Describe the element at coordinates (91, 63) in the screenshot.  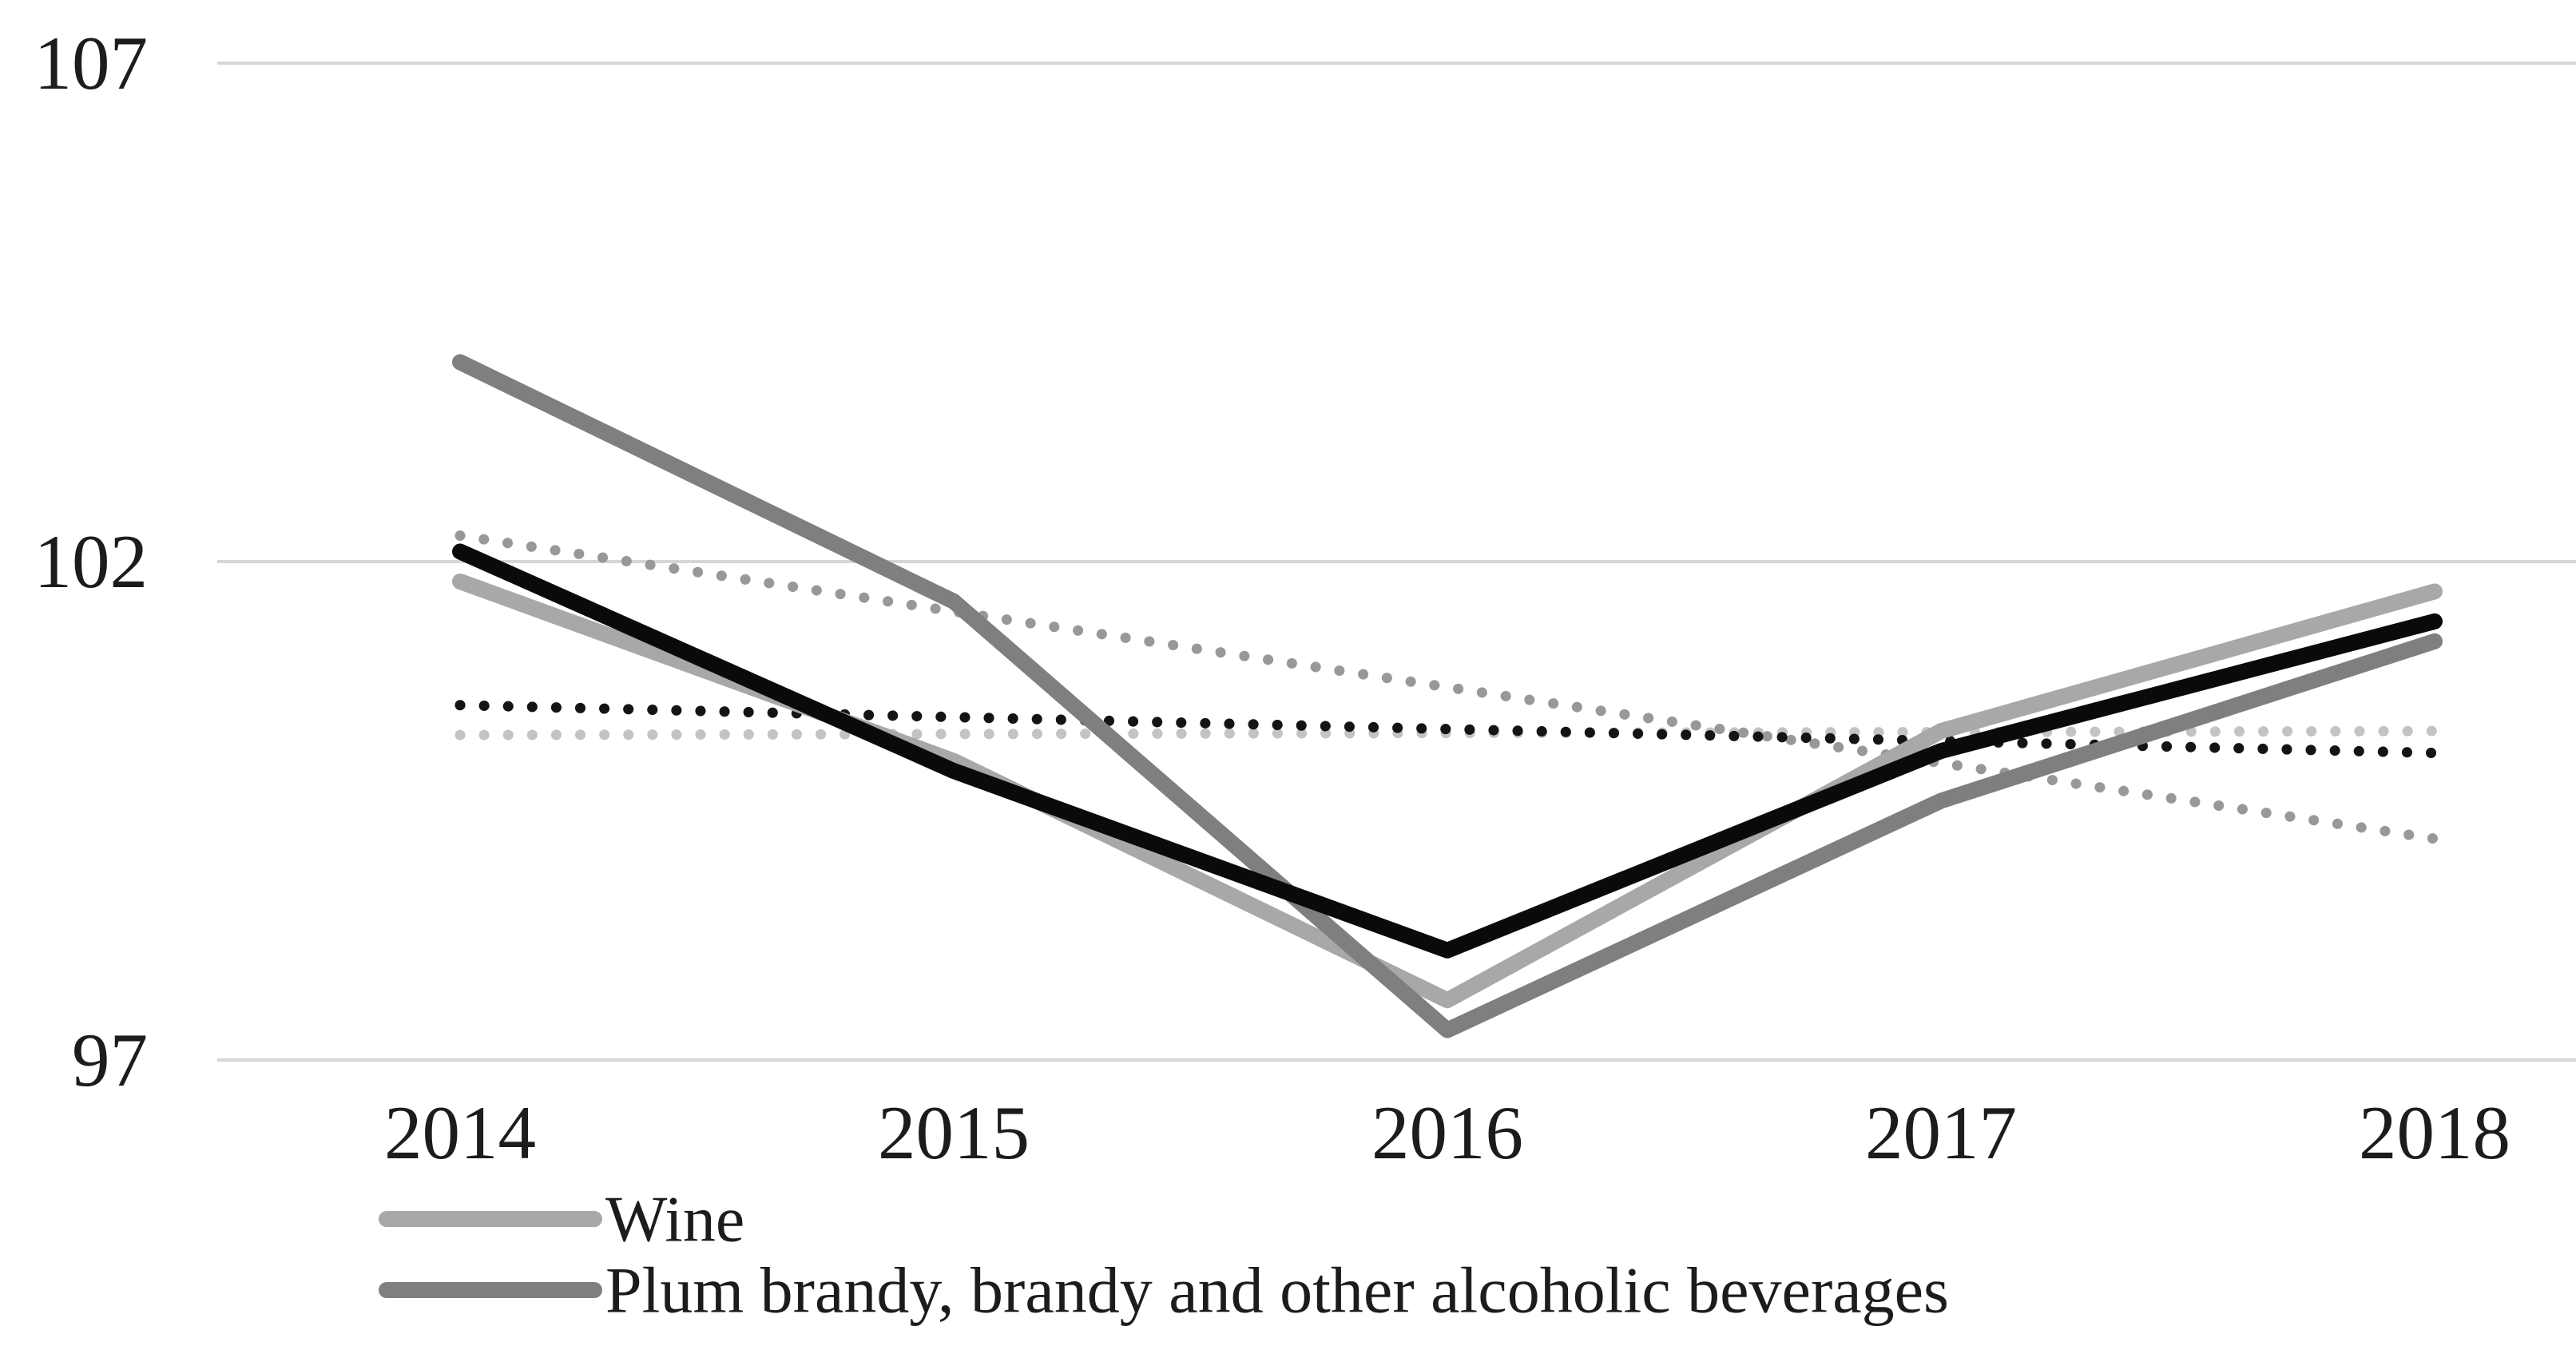
I see `y-tick-label-107: 107` at that location.